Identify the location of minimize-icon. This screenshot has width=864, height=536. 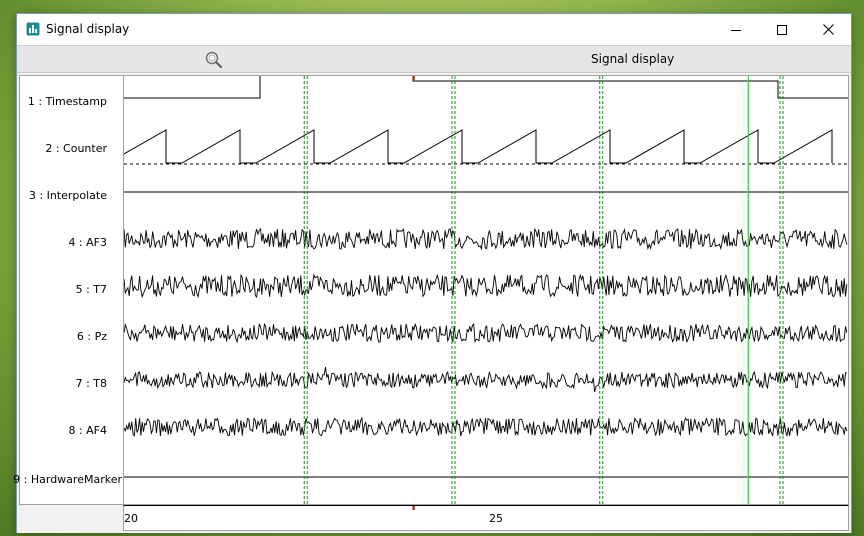
(736, 30).